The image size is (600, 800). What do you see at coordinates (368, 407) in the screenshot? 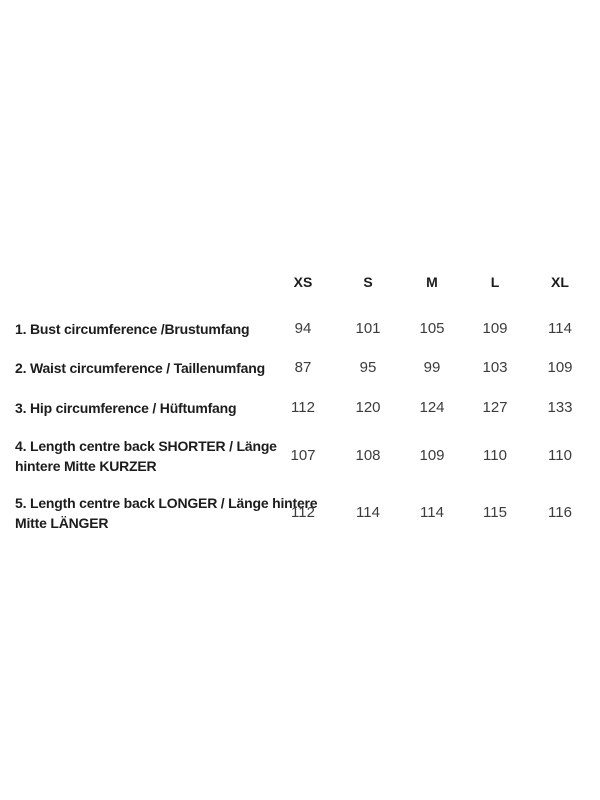
I see `cell-hip-s: 120` at bounding box center [368, 407].